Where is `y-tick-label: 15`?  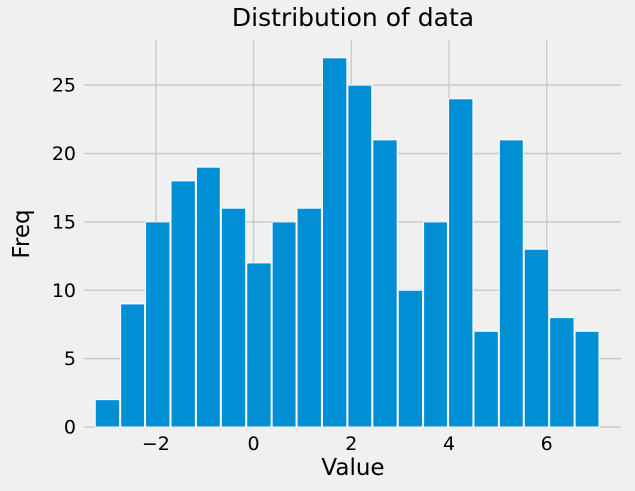
y-tick-label: 15 is located at coordinates (64, 222).